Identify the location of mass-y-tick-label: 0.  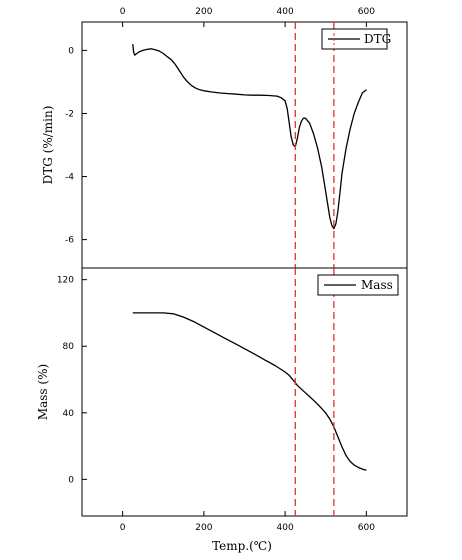
(71, 480).